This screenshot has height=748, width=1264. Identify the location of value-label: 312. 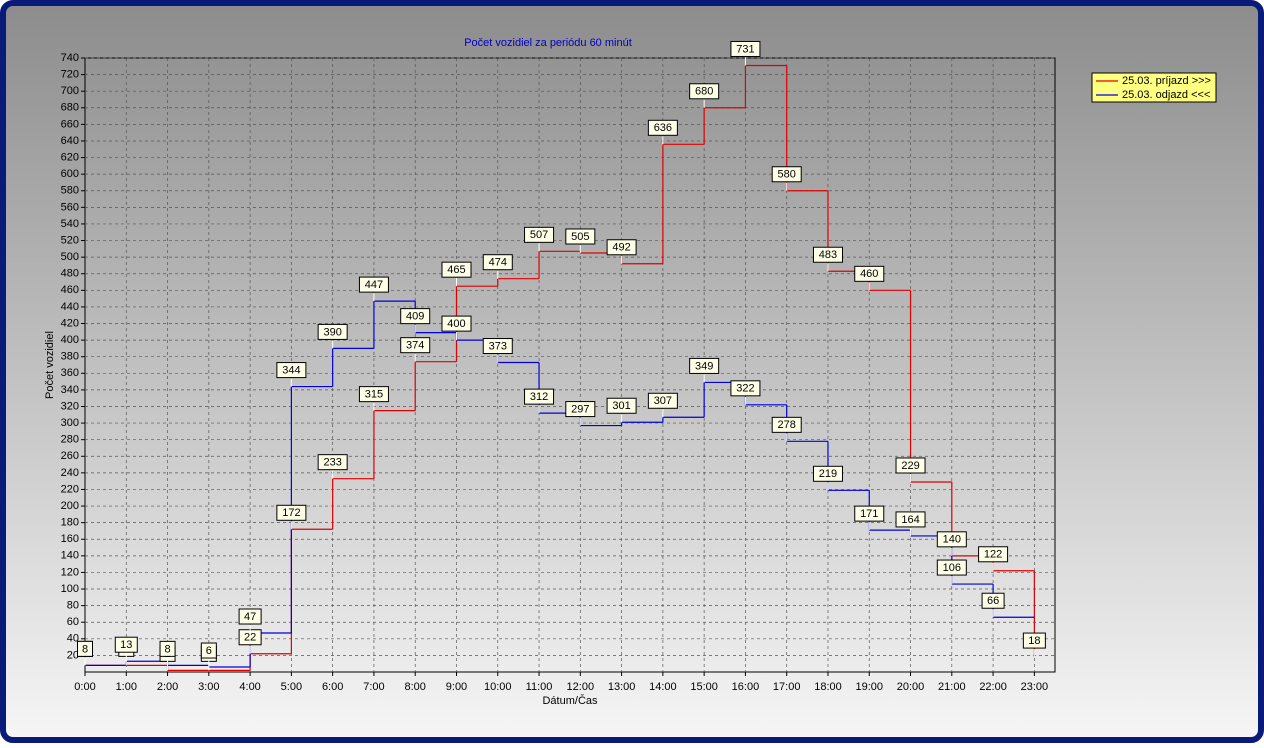
(539, 397).